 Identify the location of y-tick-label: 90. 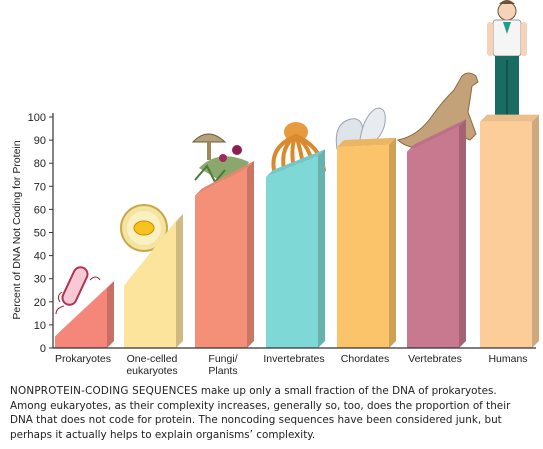
(40, 141).